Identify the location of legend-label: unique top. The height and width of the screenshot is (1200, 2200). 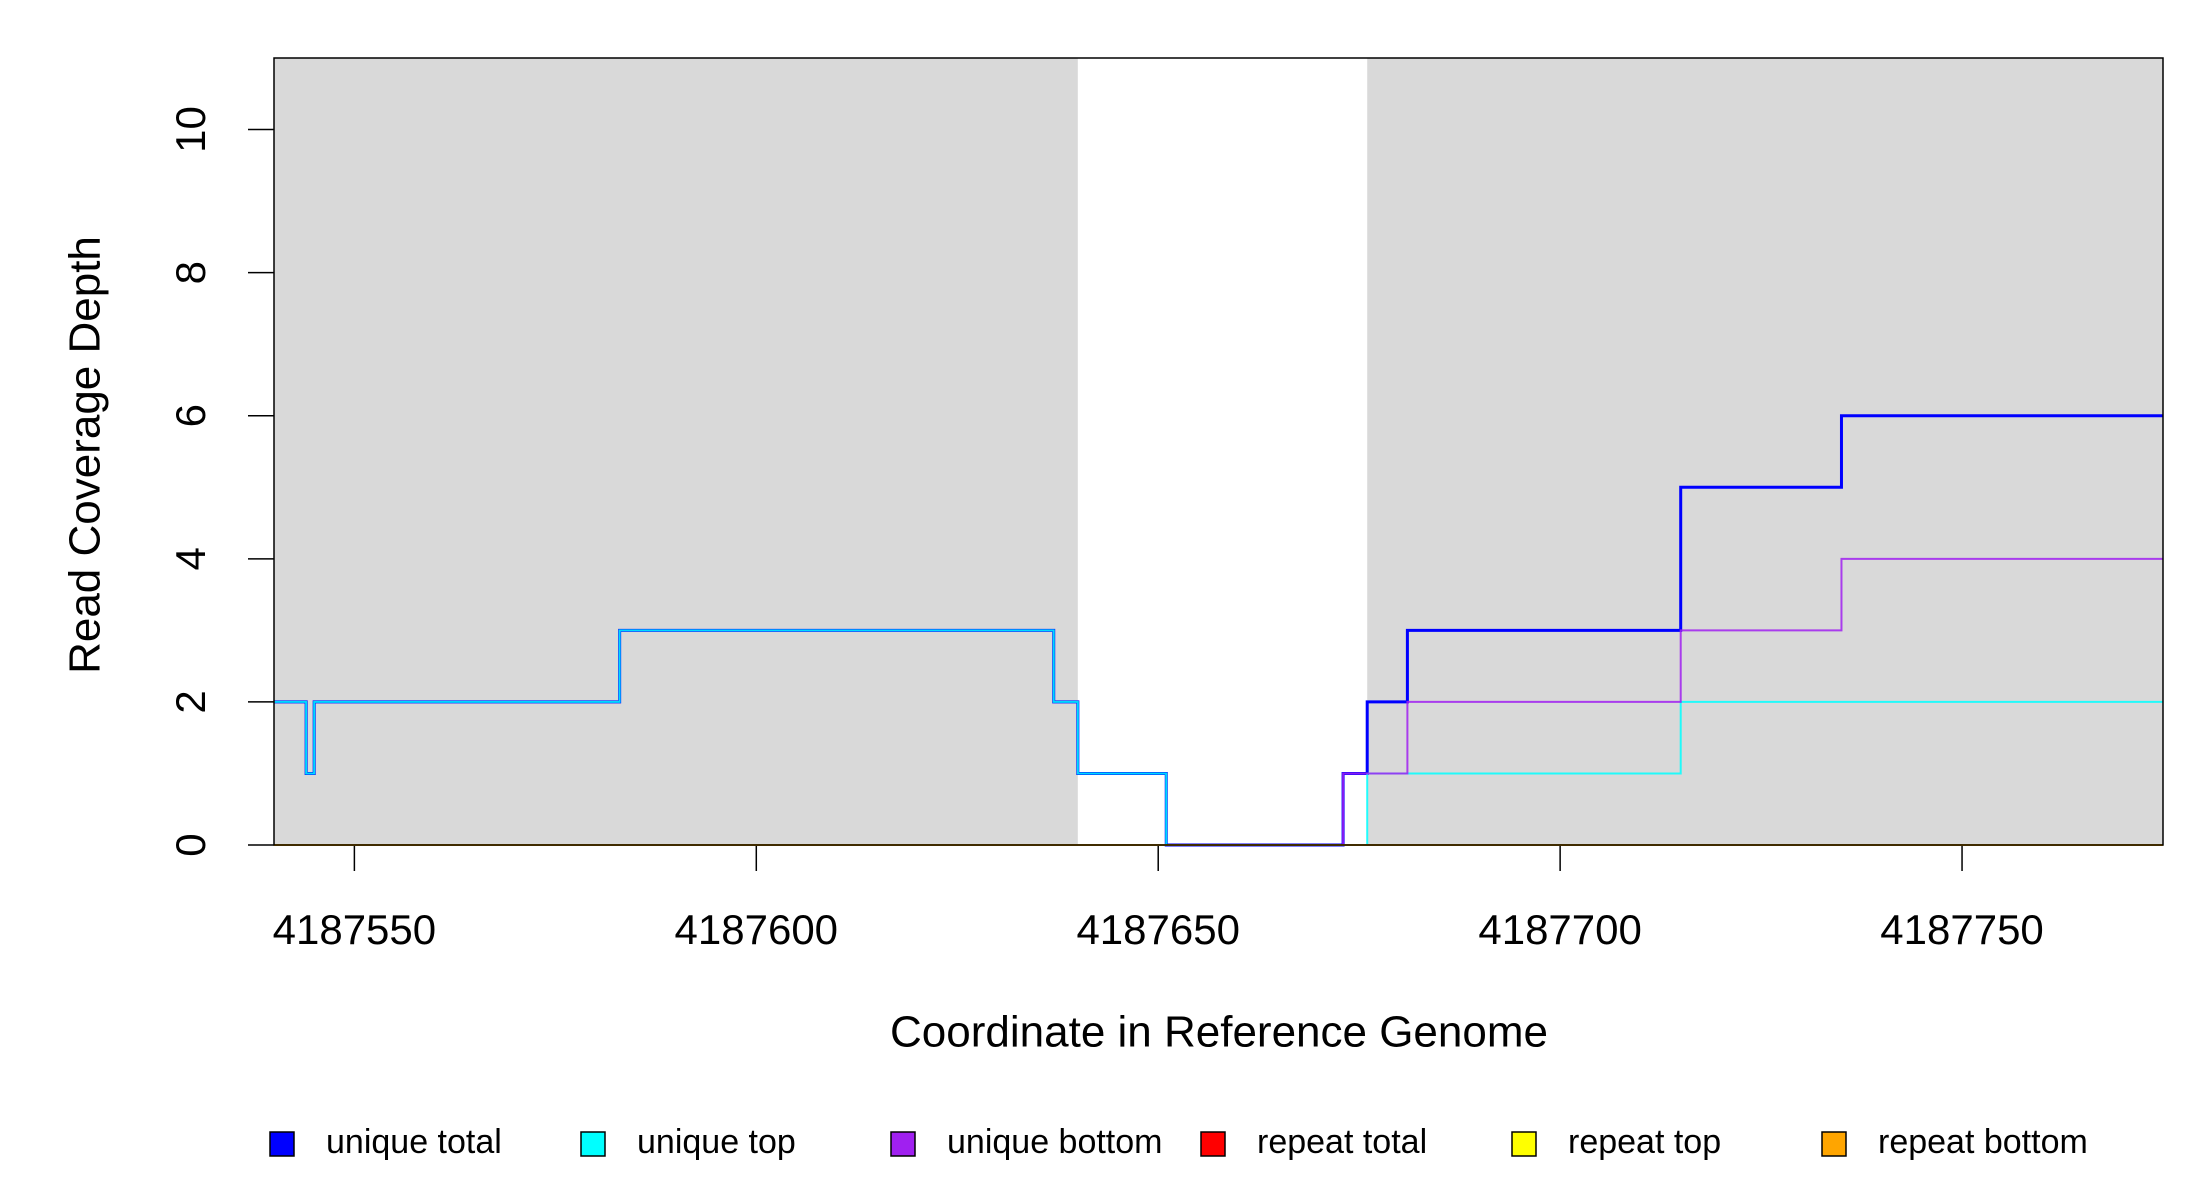
(716, 1142).